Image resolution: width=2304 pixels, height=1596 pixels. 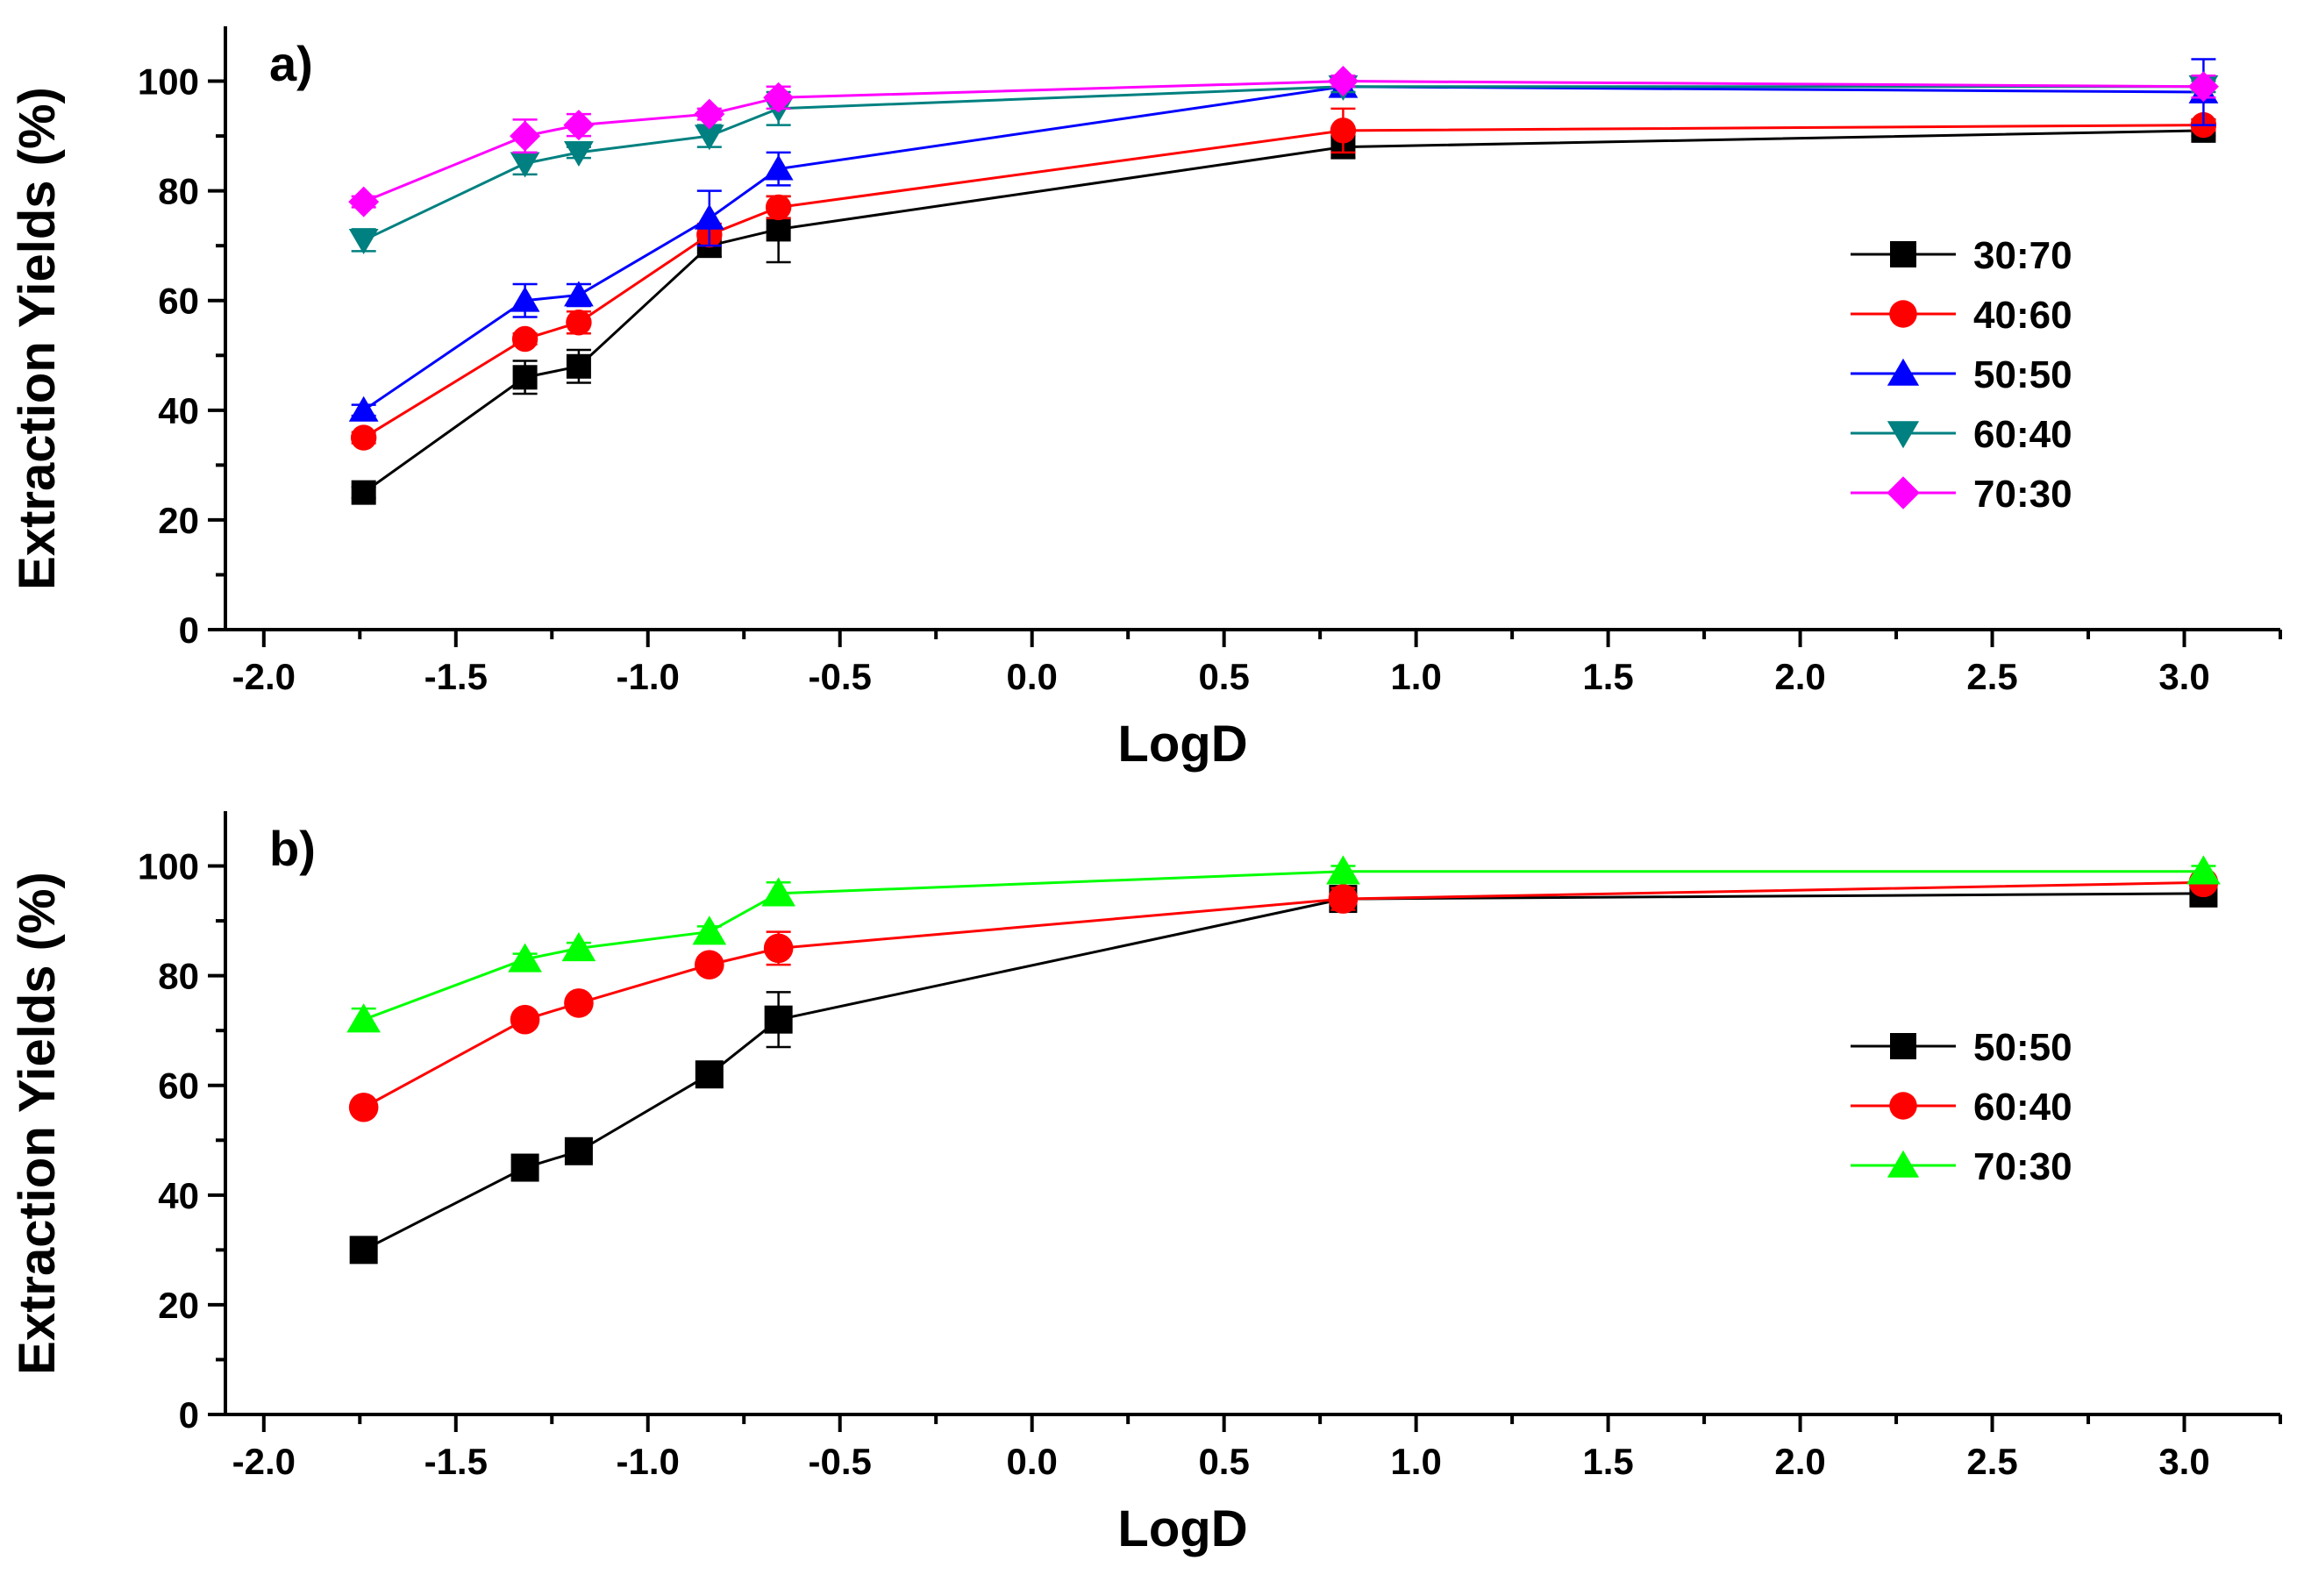 What do you see at coordinates (1608, 676) in the screenshot?
I see `x-tick-label: 1.5` at bounding box center [1608, 676].